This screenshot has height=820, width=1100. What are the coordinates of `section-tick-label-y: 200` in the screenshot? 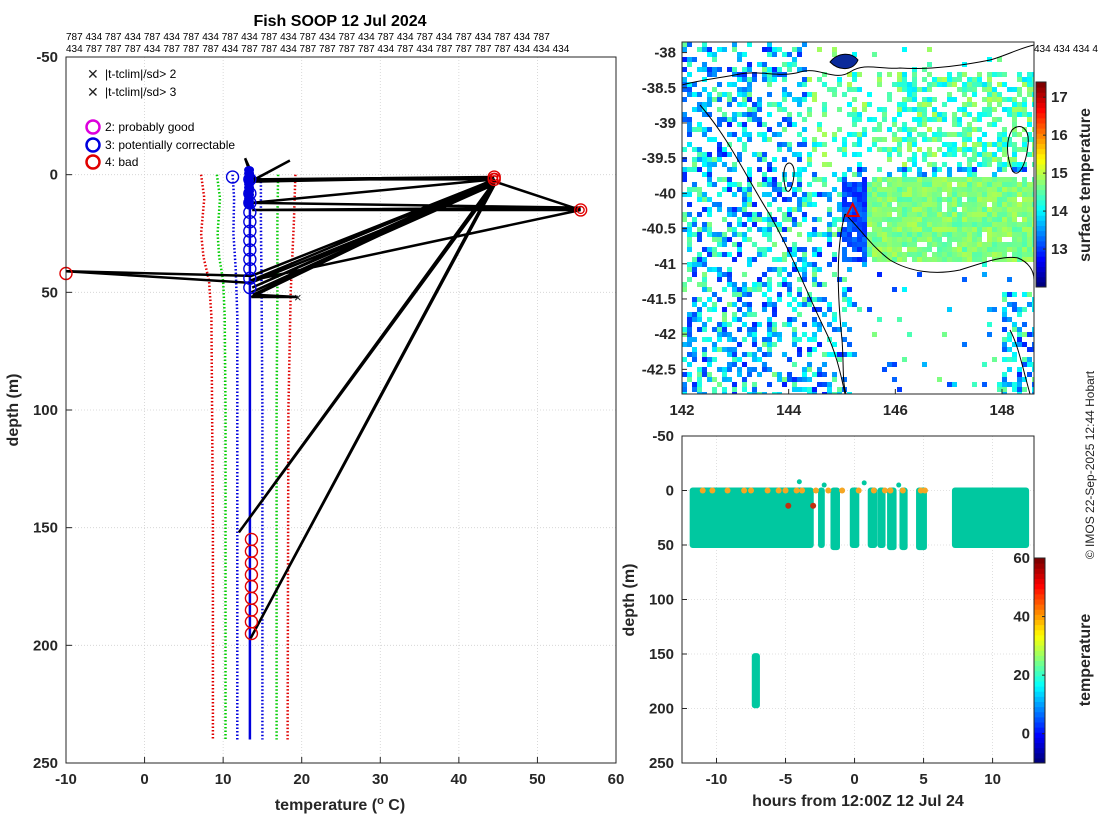 It's located at (661, 709).